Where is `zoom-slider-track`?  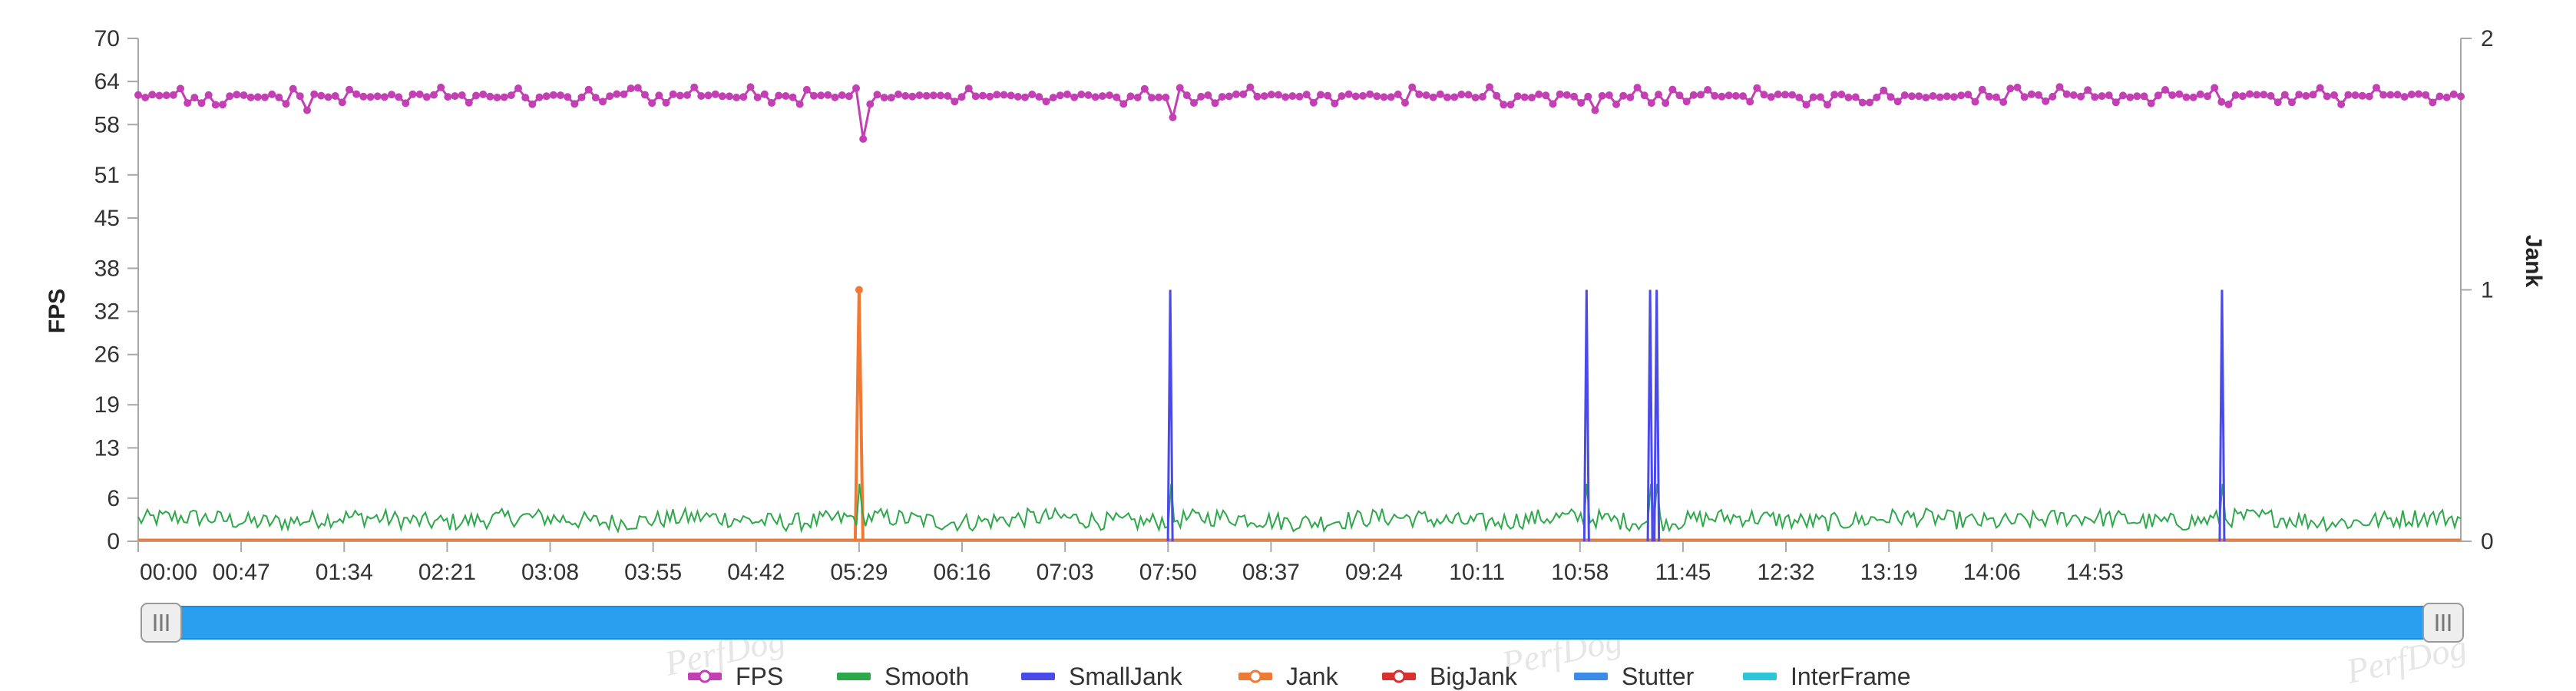 zoom-slider-track is located at coordinates (1293, 623).